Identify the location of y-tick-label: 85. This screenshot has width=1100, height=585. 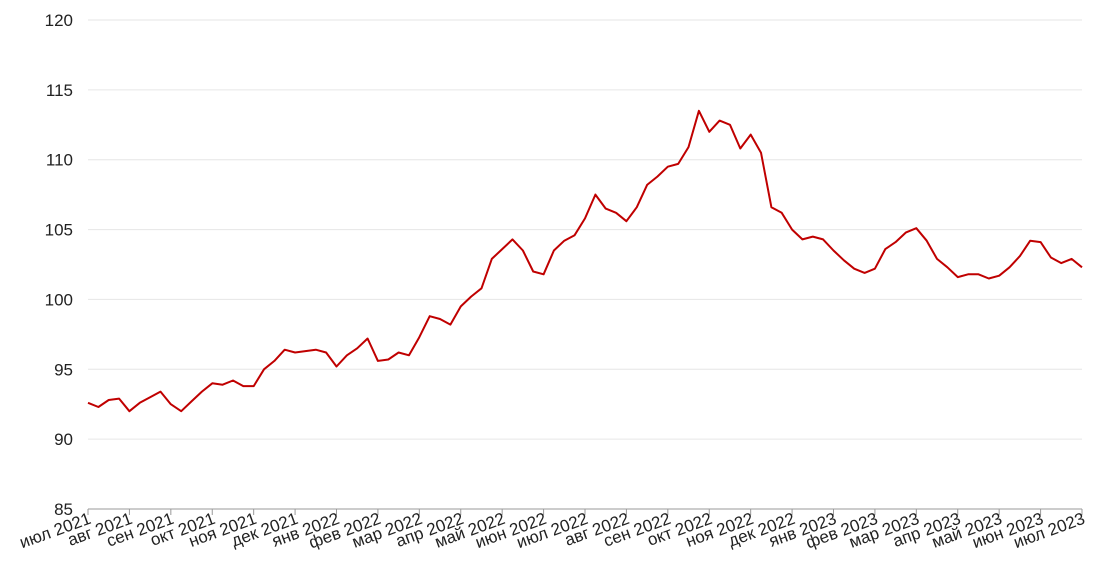
(63, 509).